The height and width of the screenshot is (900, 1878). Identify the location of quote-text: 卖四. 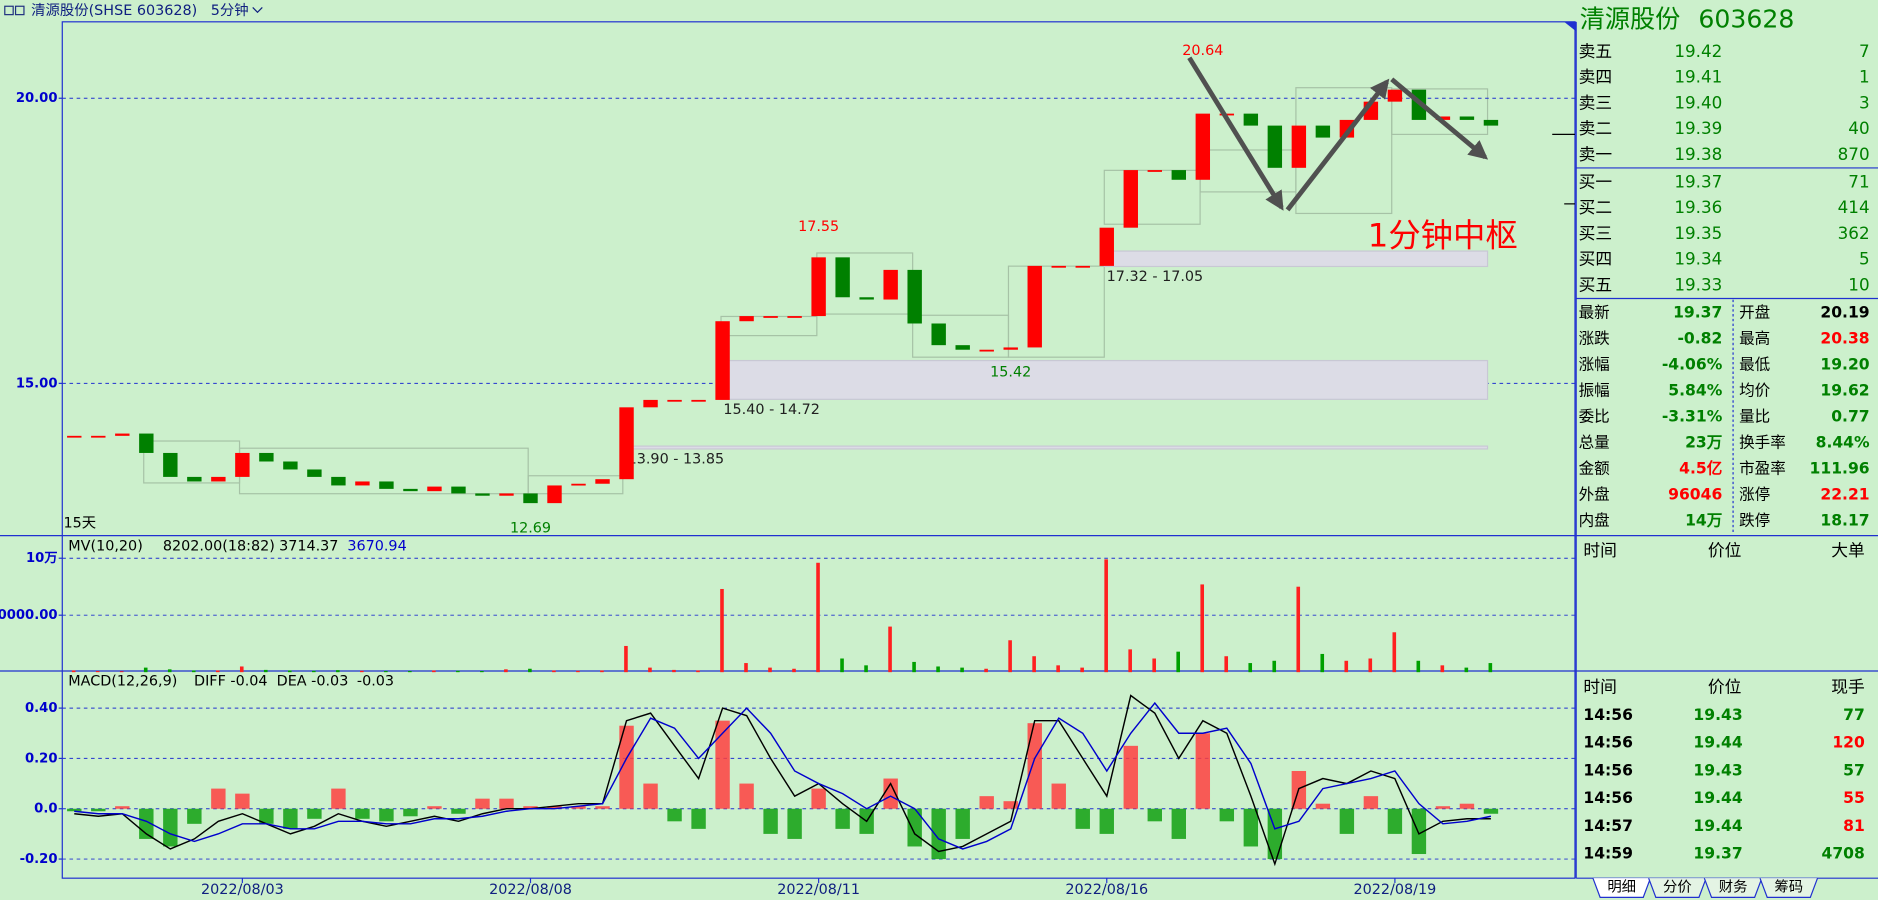
(1596, 77).